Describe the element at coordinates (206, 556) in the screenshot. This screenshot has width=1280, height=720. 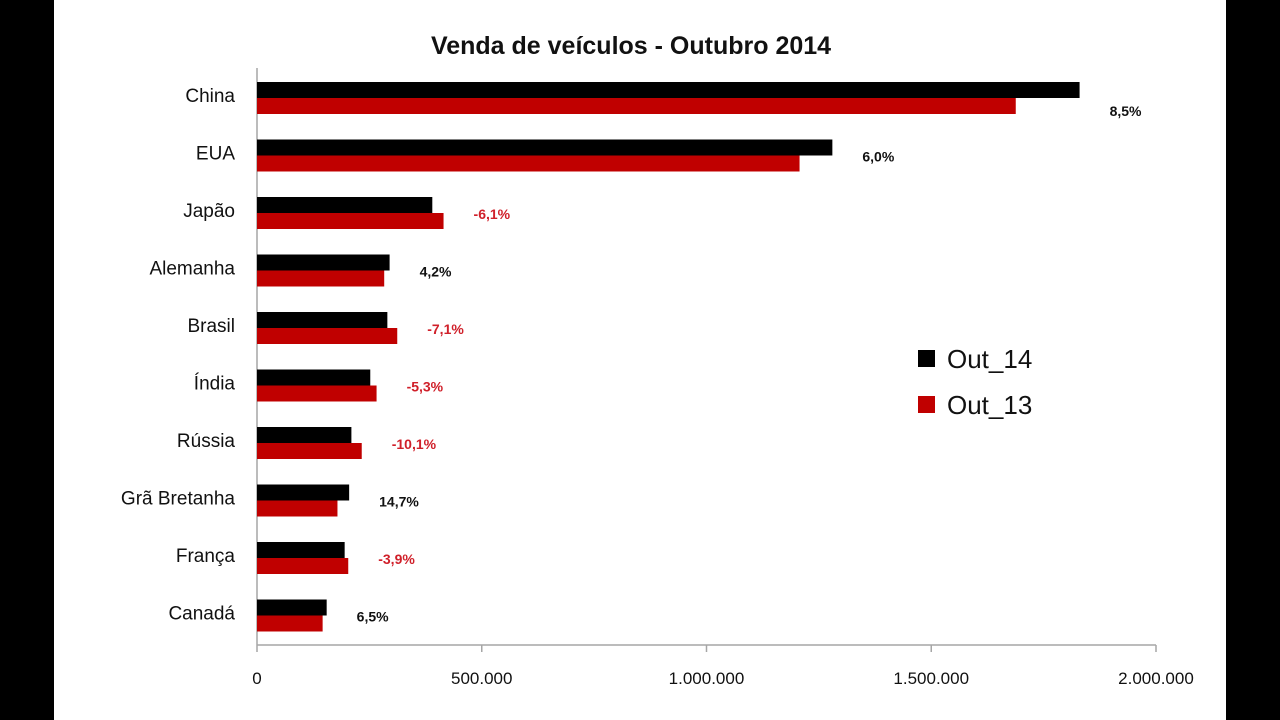
I see `category-label-cat-8: França` at that location.